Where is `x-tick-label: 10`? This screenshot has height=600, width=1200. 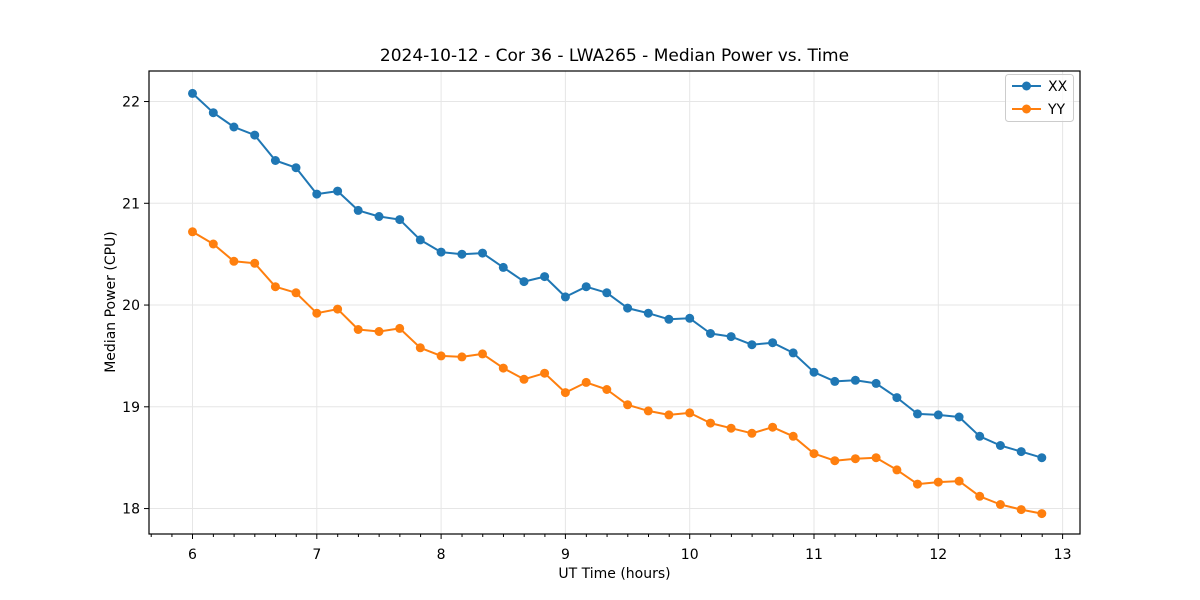 x-tick-label: 10 is located at coordinates (690, 555).